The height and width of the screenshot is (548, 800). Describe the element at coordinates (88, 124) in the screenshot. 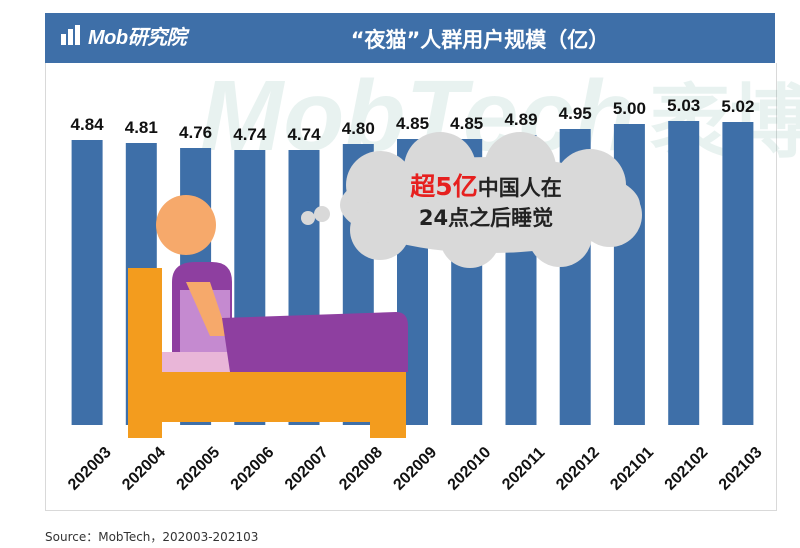

I see `value-label-202003: 4.84` at that location.